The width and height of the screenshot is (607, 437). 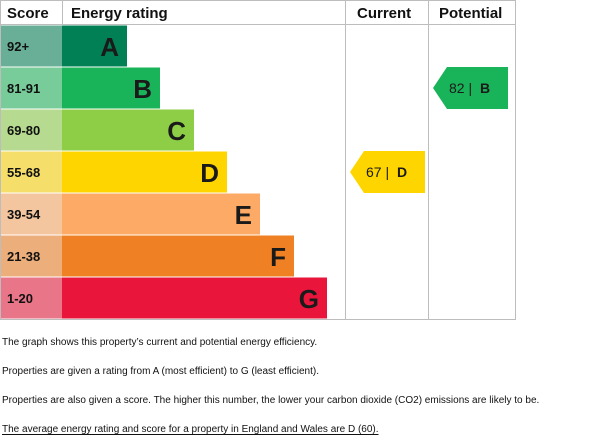 What do you see at coordinates (20, 298) in the screenshot?
I see `score-label-g: 1-20` at bounding box center [20, 298].